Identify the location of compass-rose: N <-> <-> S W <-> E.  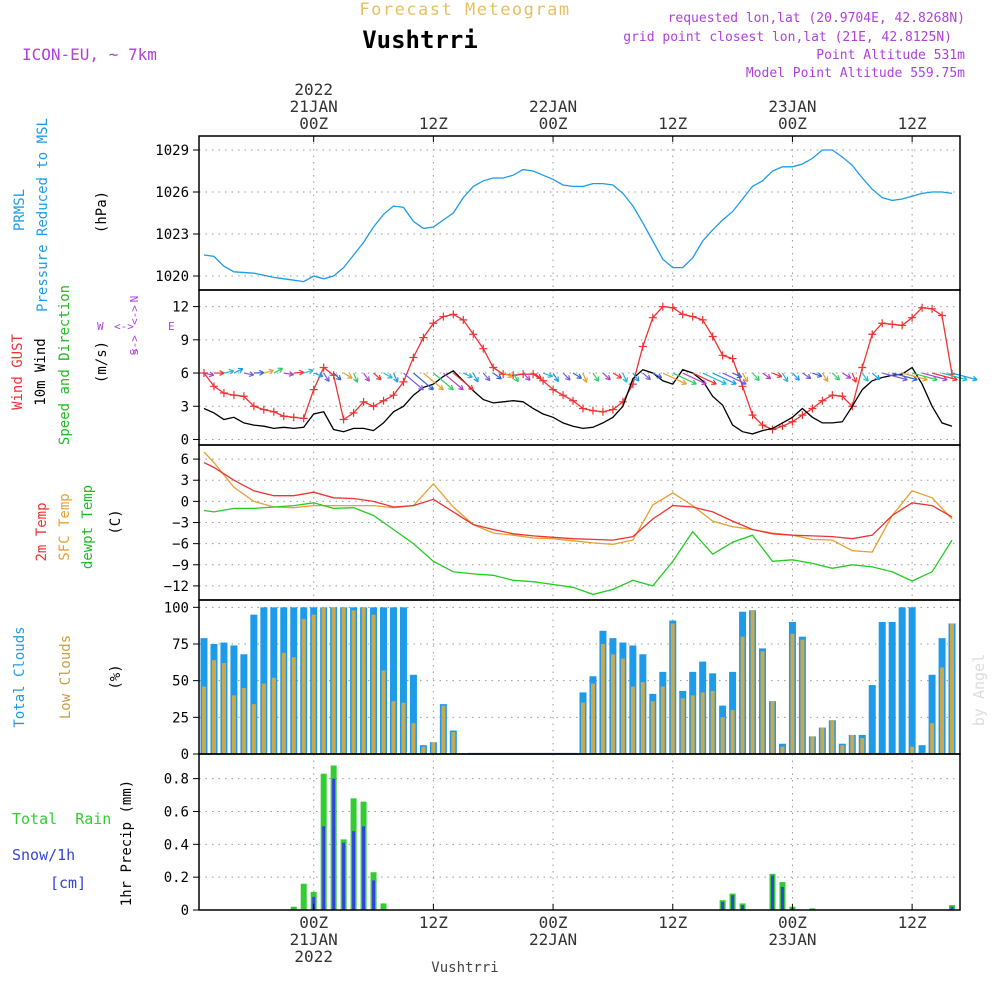
(136, 326).